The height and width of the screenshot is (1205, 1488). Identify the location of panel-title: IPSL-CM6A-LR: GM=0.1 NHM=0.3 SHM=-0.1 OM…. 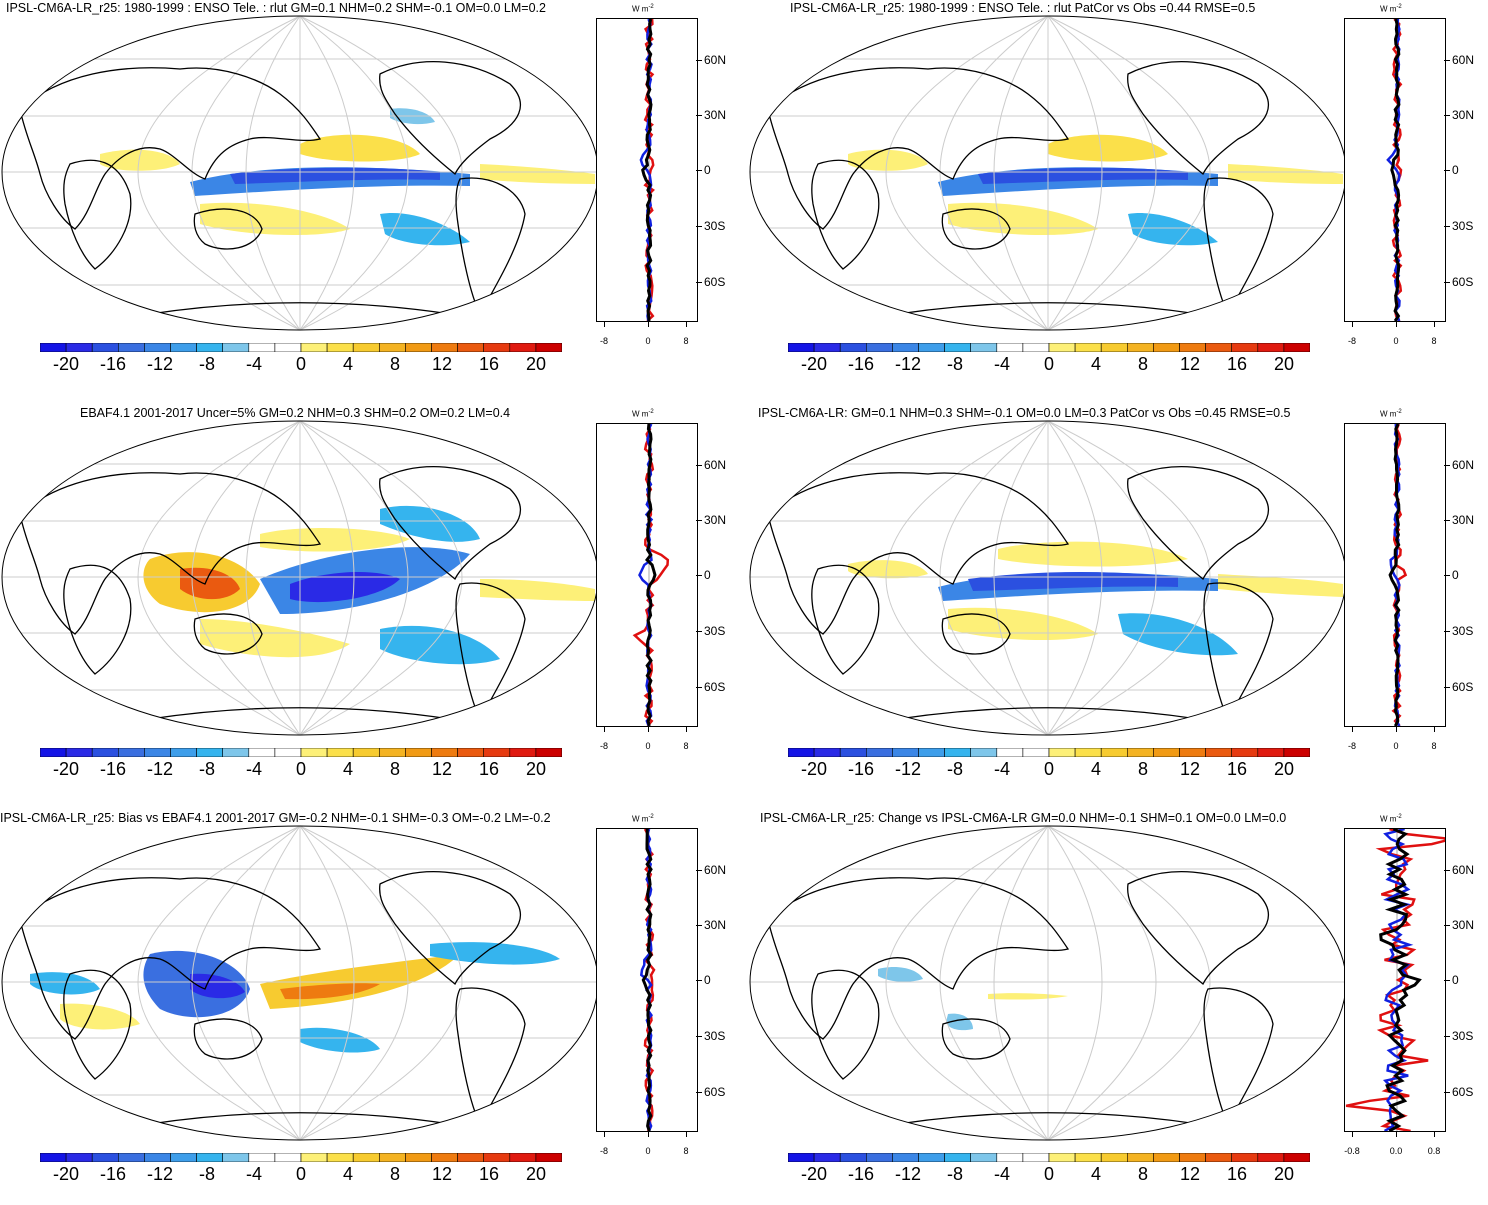
(1024, 413).